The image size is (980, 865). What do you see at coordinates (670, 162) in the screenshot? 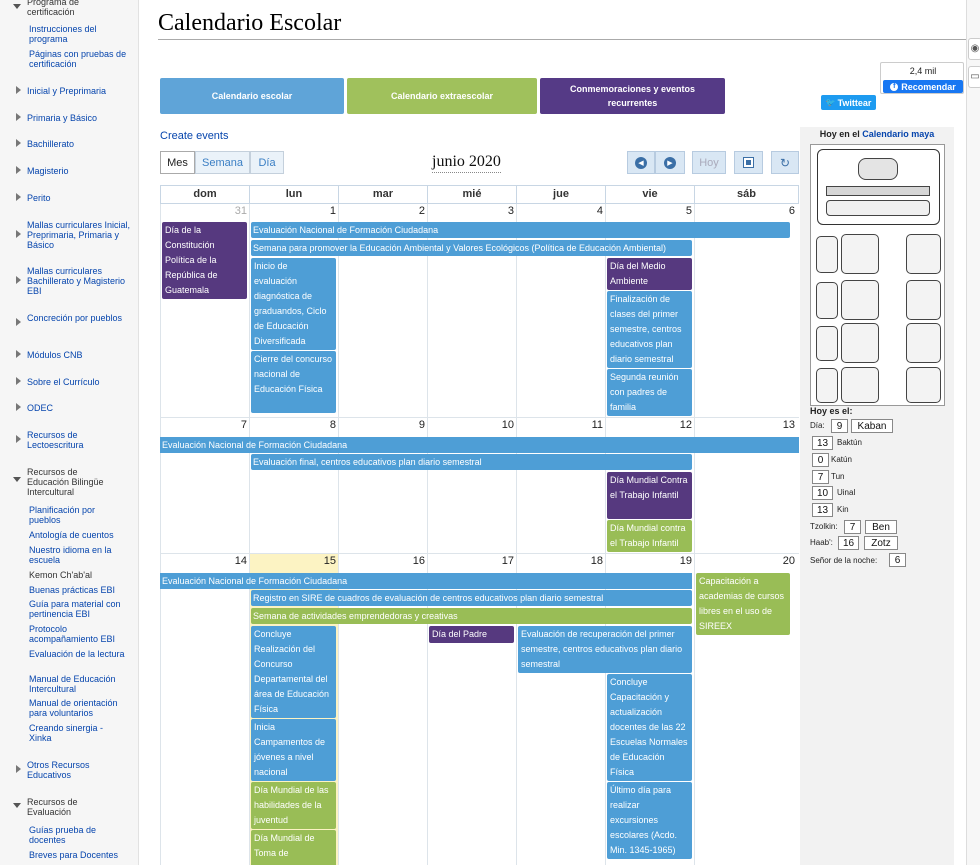
I see `next-month-button: ▶` at bounding box center [670, 162].